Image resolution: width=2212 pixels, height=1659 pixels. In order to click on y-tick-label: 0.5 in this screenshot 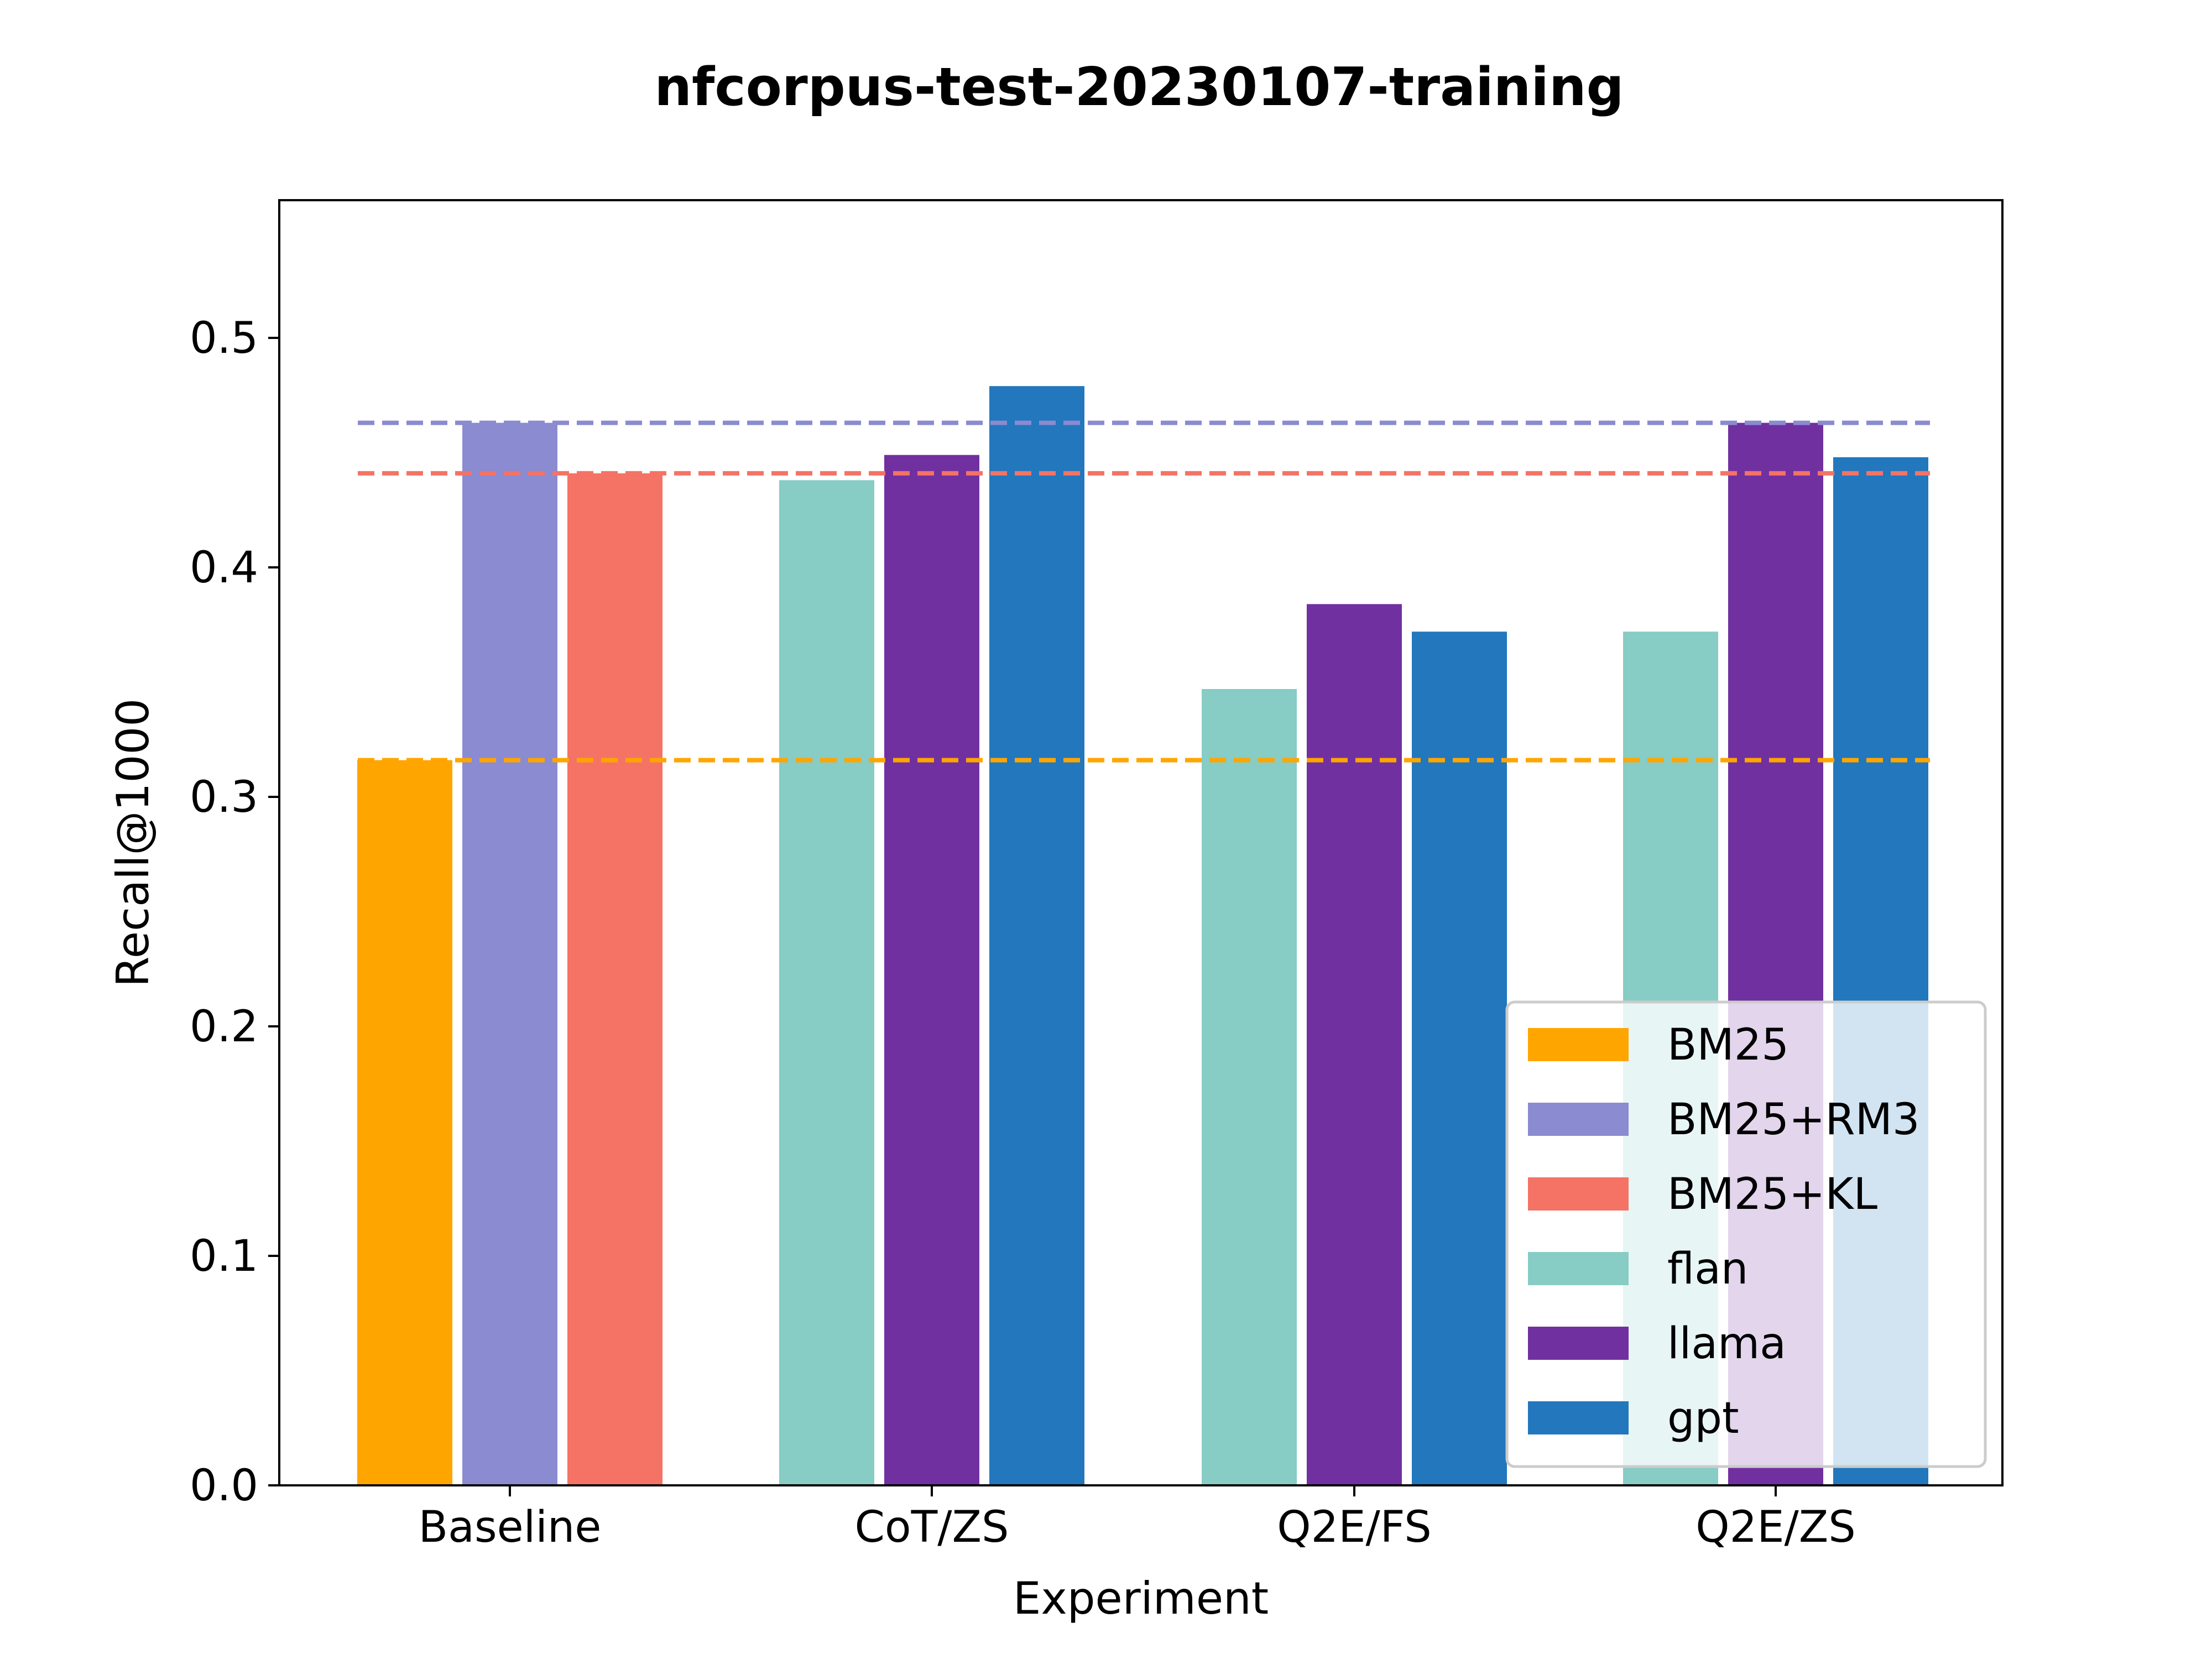, I will do `click(224, 339)`.